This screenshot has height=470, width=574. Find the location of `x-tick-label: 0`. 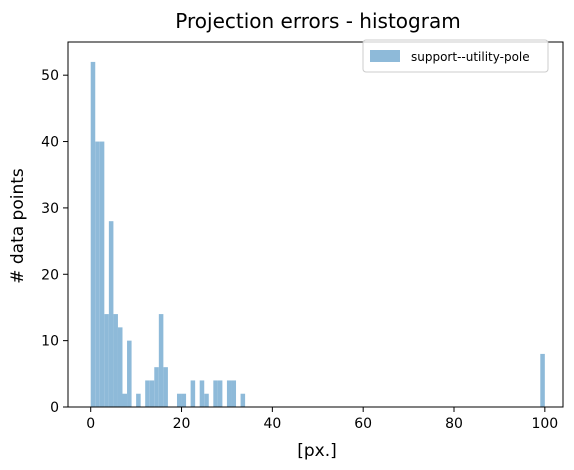

x-tick-label: 0 is located at coordinates (90, 424).